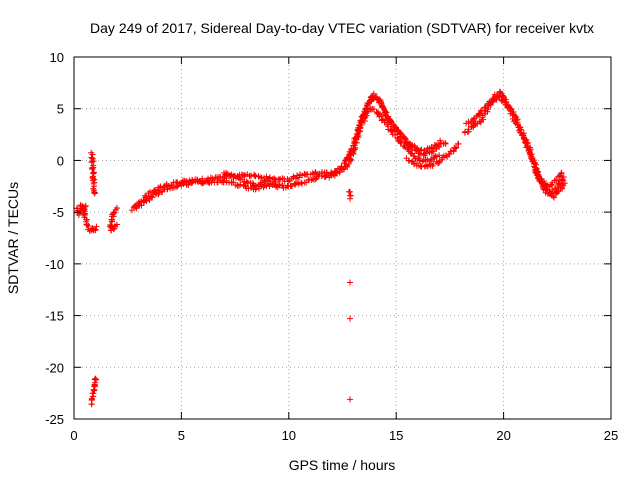 The width and height of the screenshot is (640, 480). Describe the element at coordinates (54, 419) in the screenshot. I see `y-tick-label: -25` at that location.